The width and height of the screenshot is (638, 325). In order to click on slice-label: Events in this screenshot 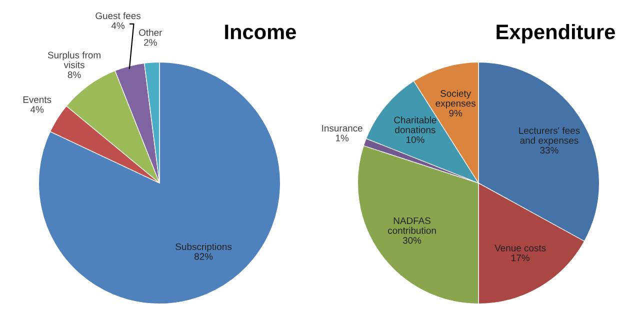, I will do `click(37, 99)`.